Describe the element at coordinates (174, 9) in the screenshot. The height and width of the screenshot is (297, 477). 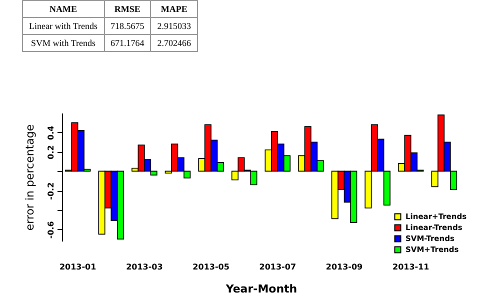
I see `text: MAPE` at that location.